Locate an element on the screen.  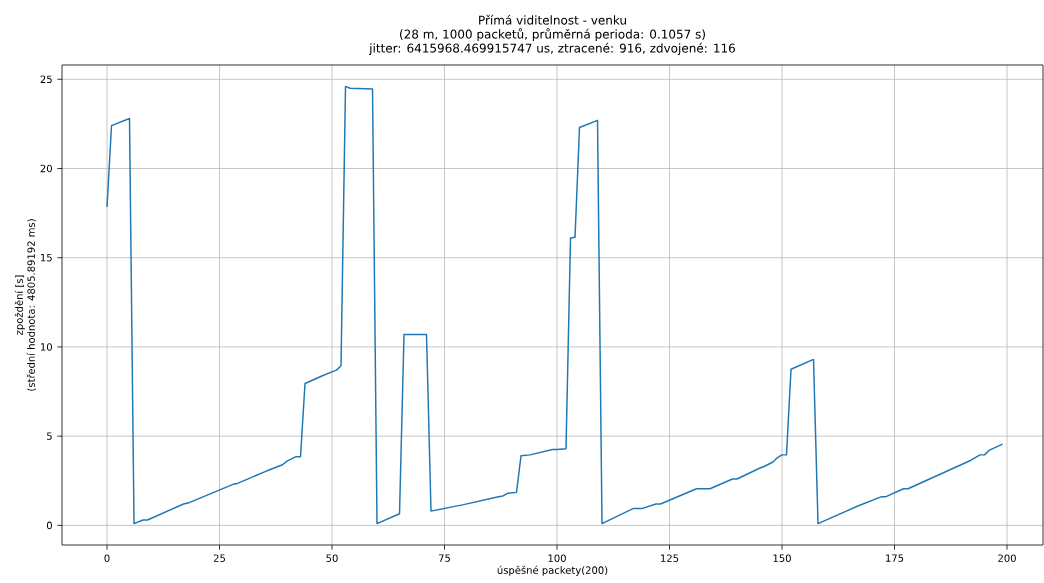
y-tick-label: 0 is located at coordinates (49, 525).